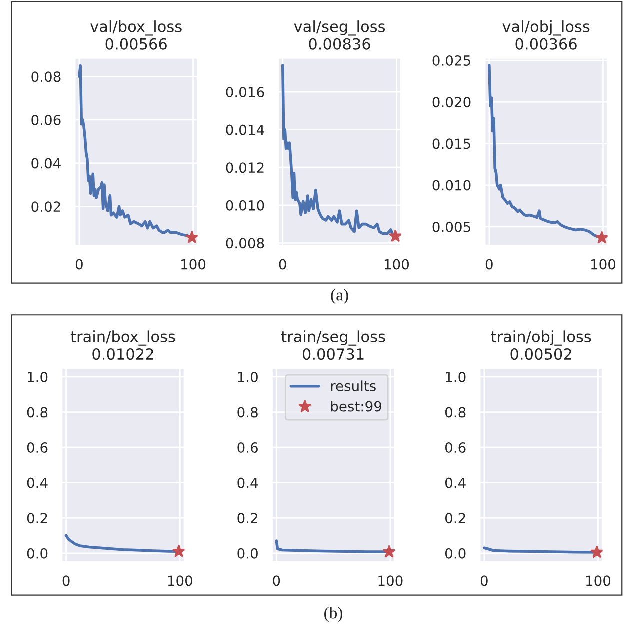 The height and width of the screenshot is (624, 624). I want to click on y-tick-label: 0.012, so click(245, 168).